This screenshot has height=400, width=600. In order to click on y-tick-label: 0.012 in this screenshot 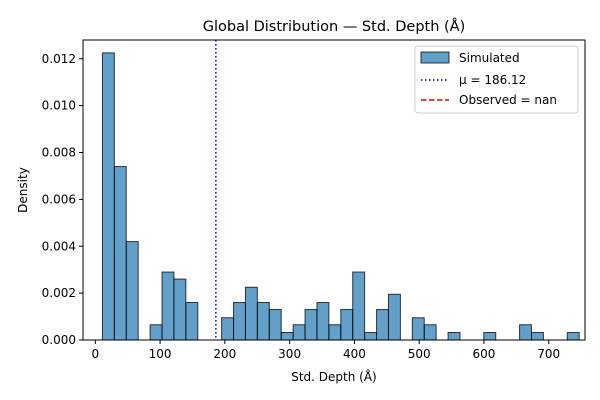, I will do `click(59, 59)`.